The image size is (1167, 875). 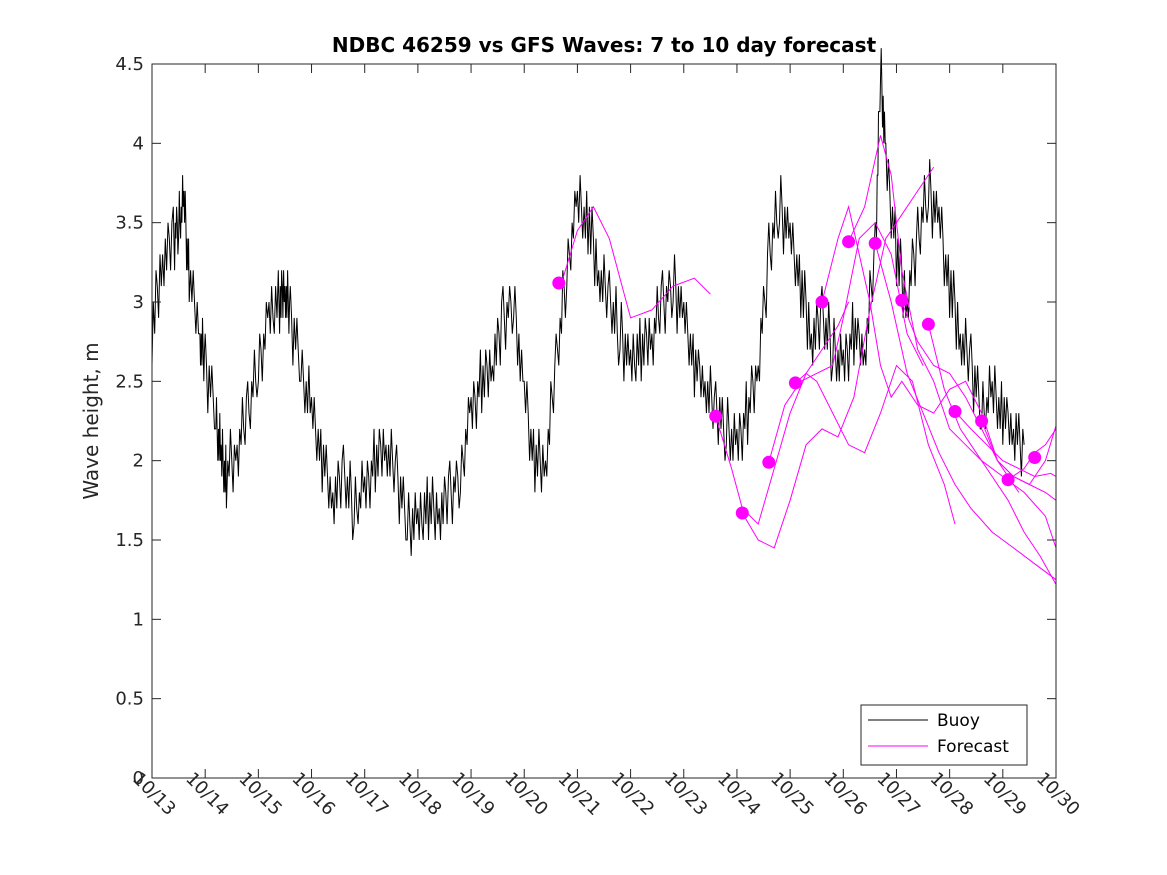 I want to click on y-tick-label: 3.5, so click(x=129, y=223).